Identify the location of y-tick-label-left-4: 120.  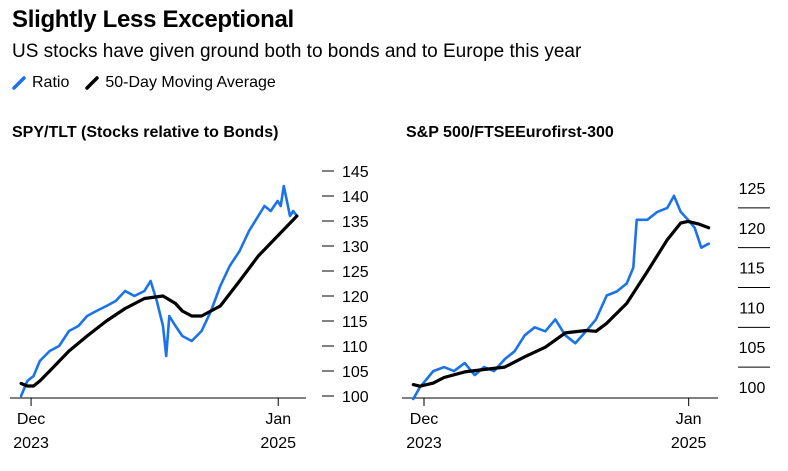
(355, 297).